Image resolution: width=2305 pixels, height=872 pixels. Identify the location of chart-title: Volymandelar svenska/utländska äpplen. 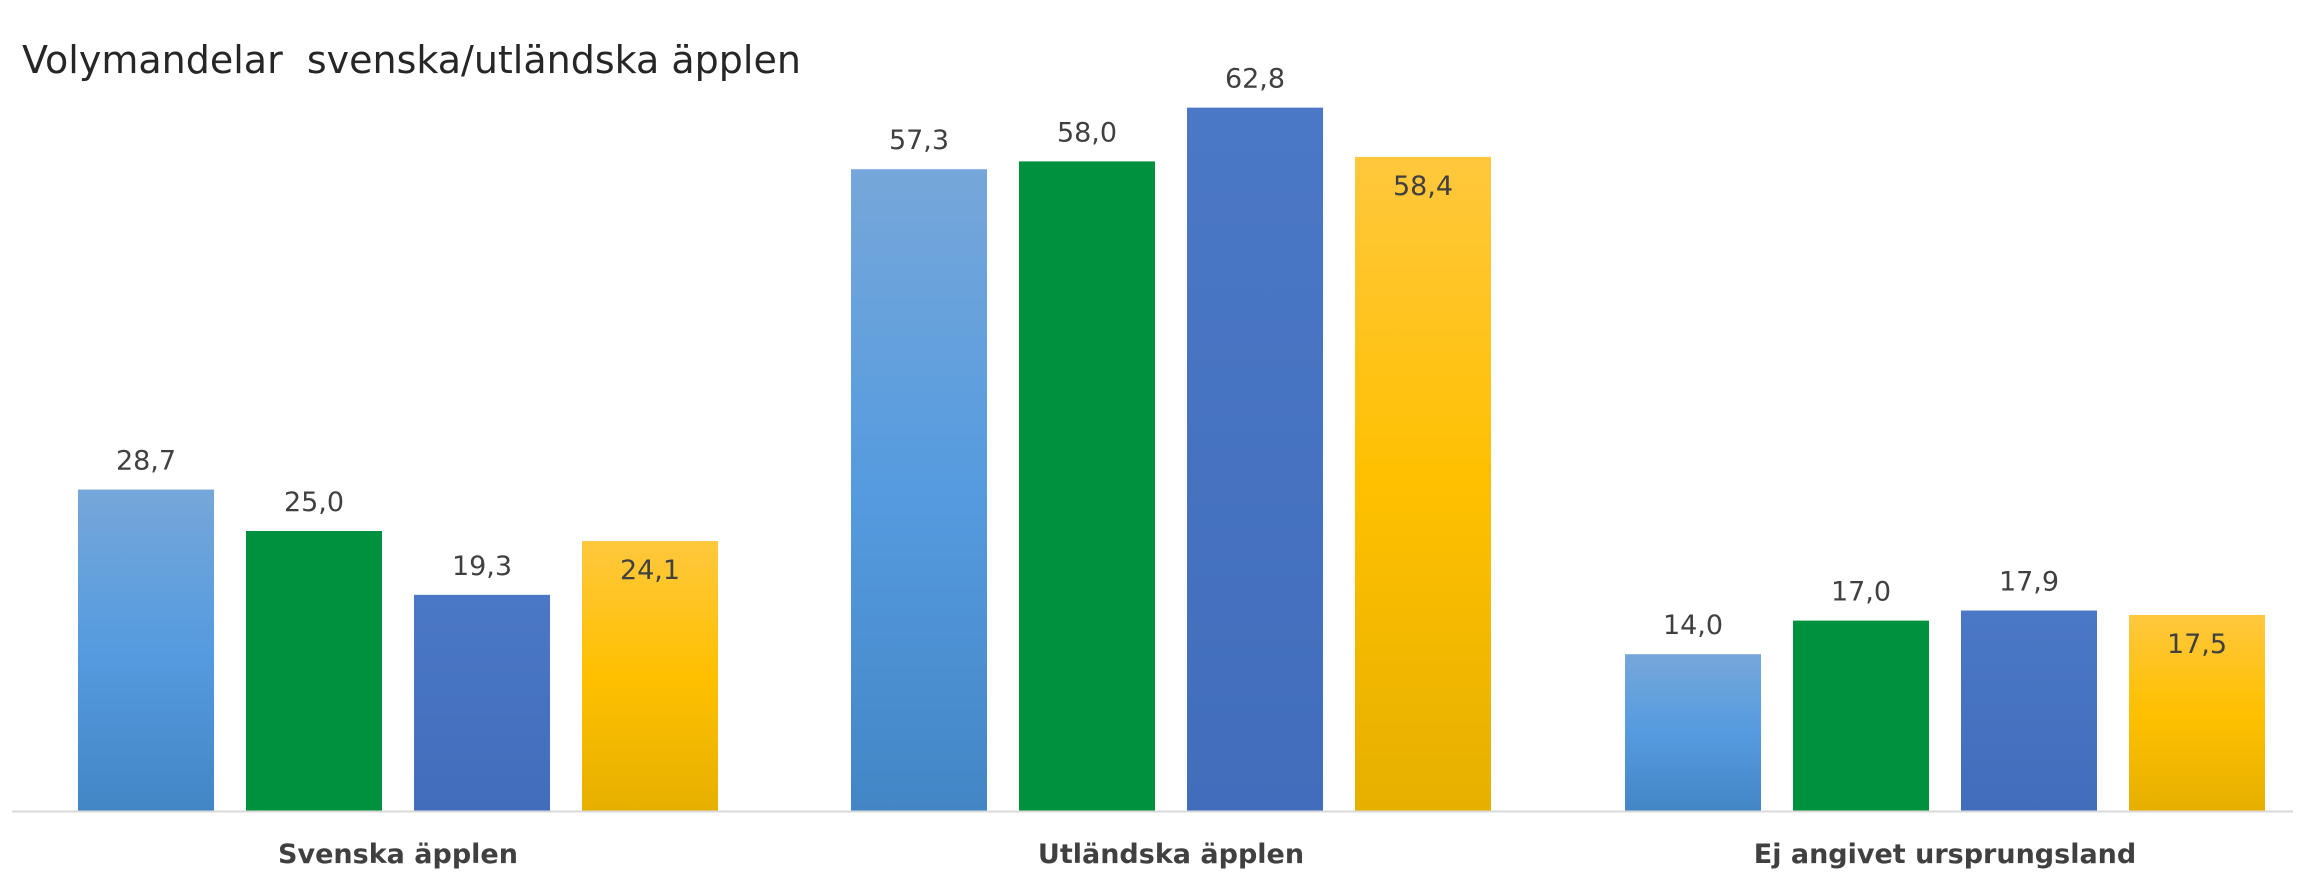
(411, 60).